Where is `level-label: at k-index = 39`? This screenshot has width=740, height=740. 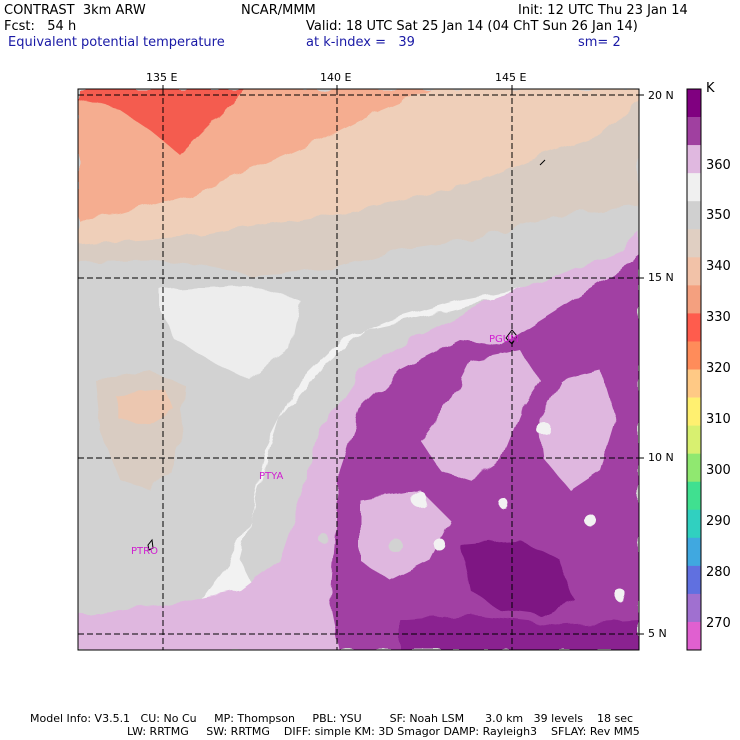
level-label: at k-index = 39 is located at coordinates (360, 42).